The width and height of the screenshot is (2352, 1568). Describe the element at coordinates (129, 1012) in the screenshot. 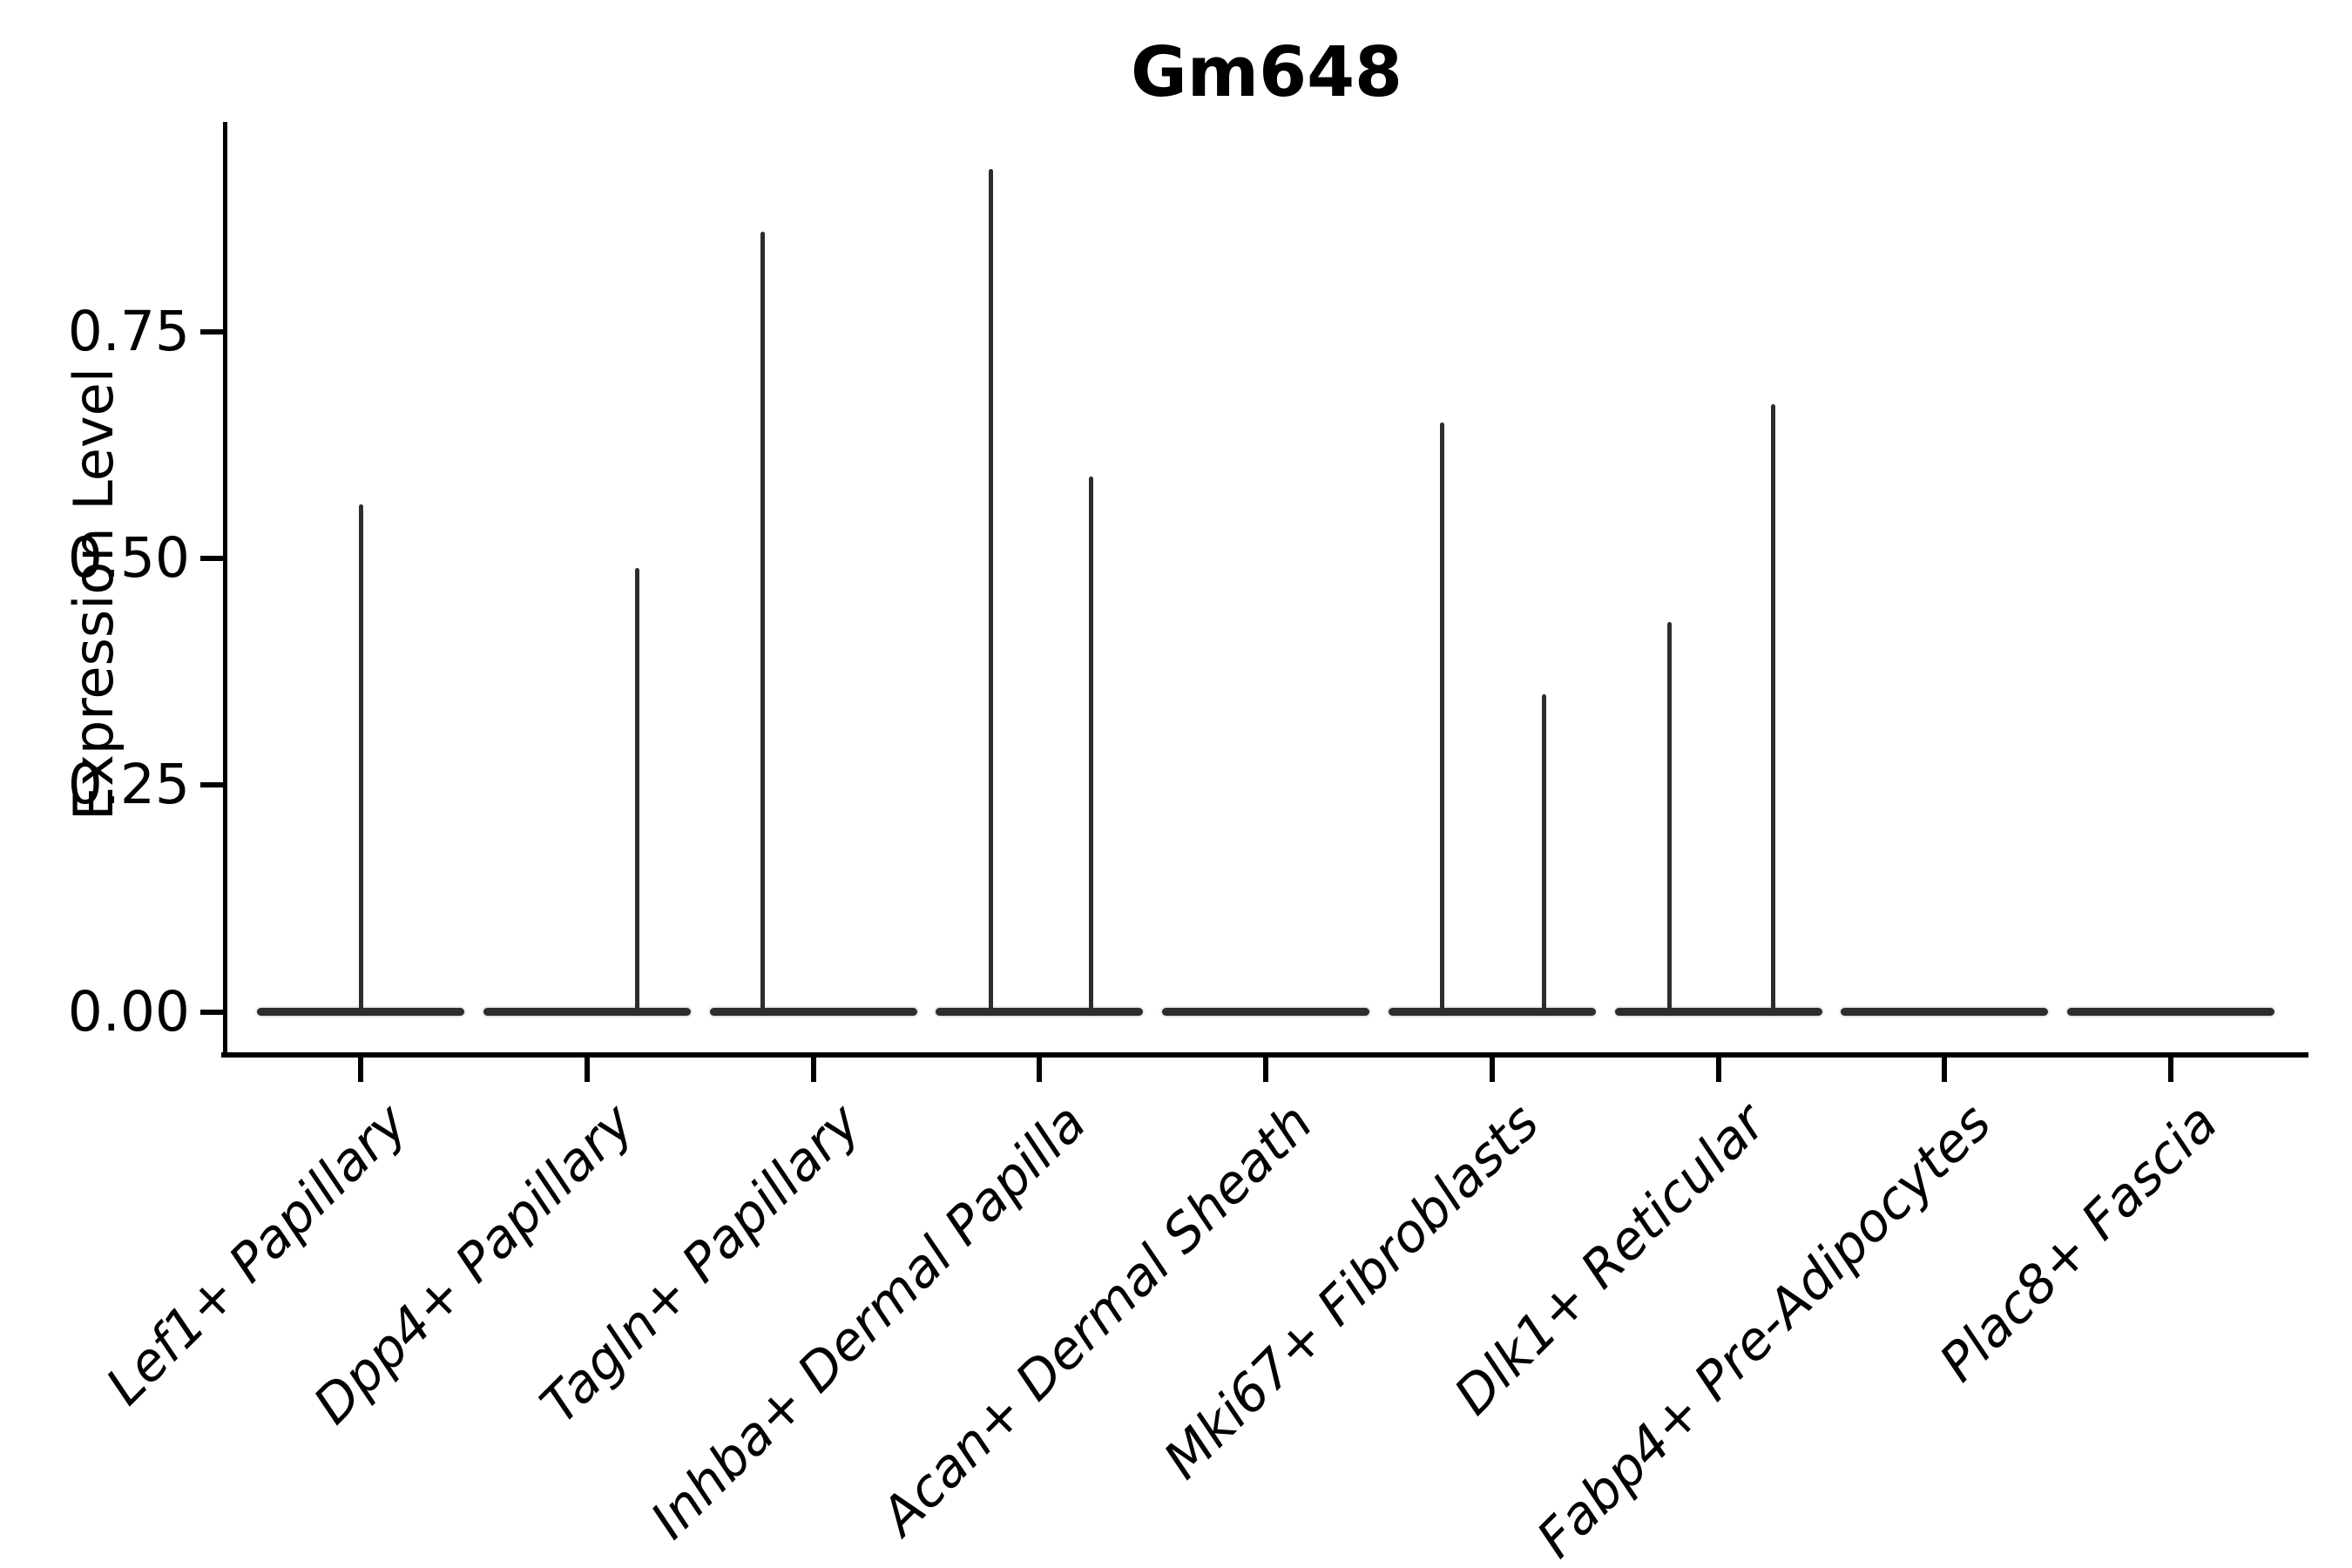

I see `y-tick-label: 0.00` at that location.